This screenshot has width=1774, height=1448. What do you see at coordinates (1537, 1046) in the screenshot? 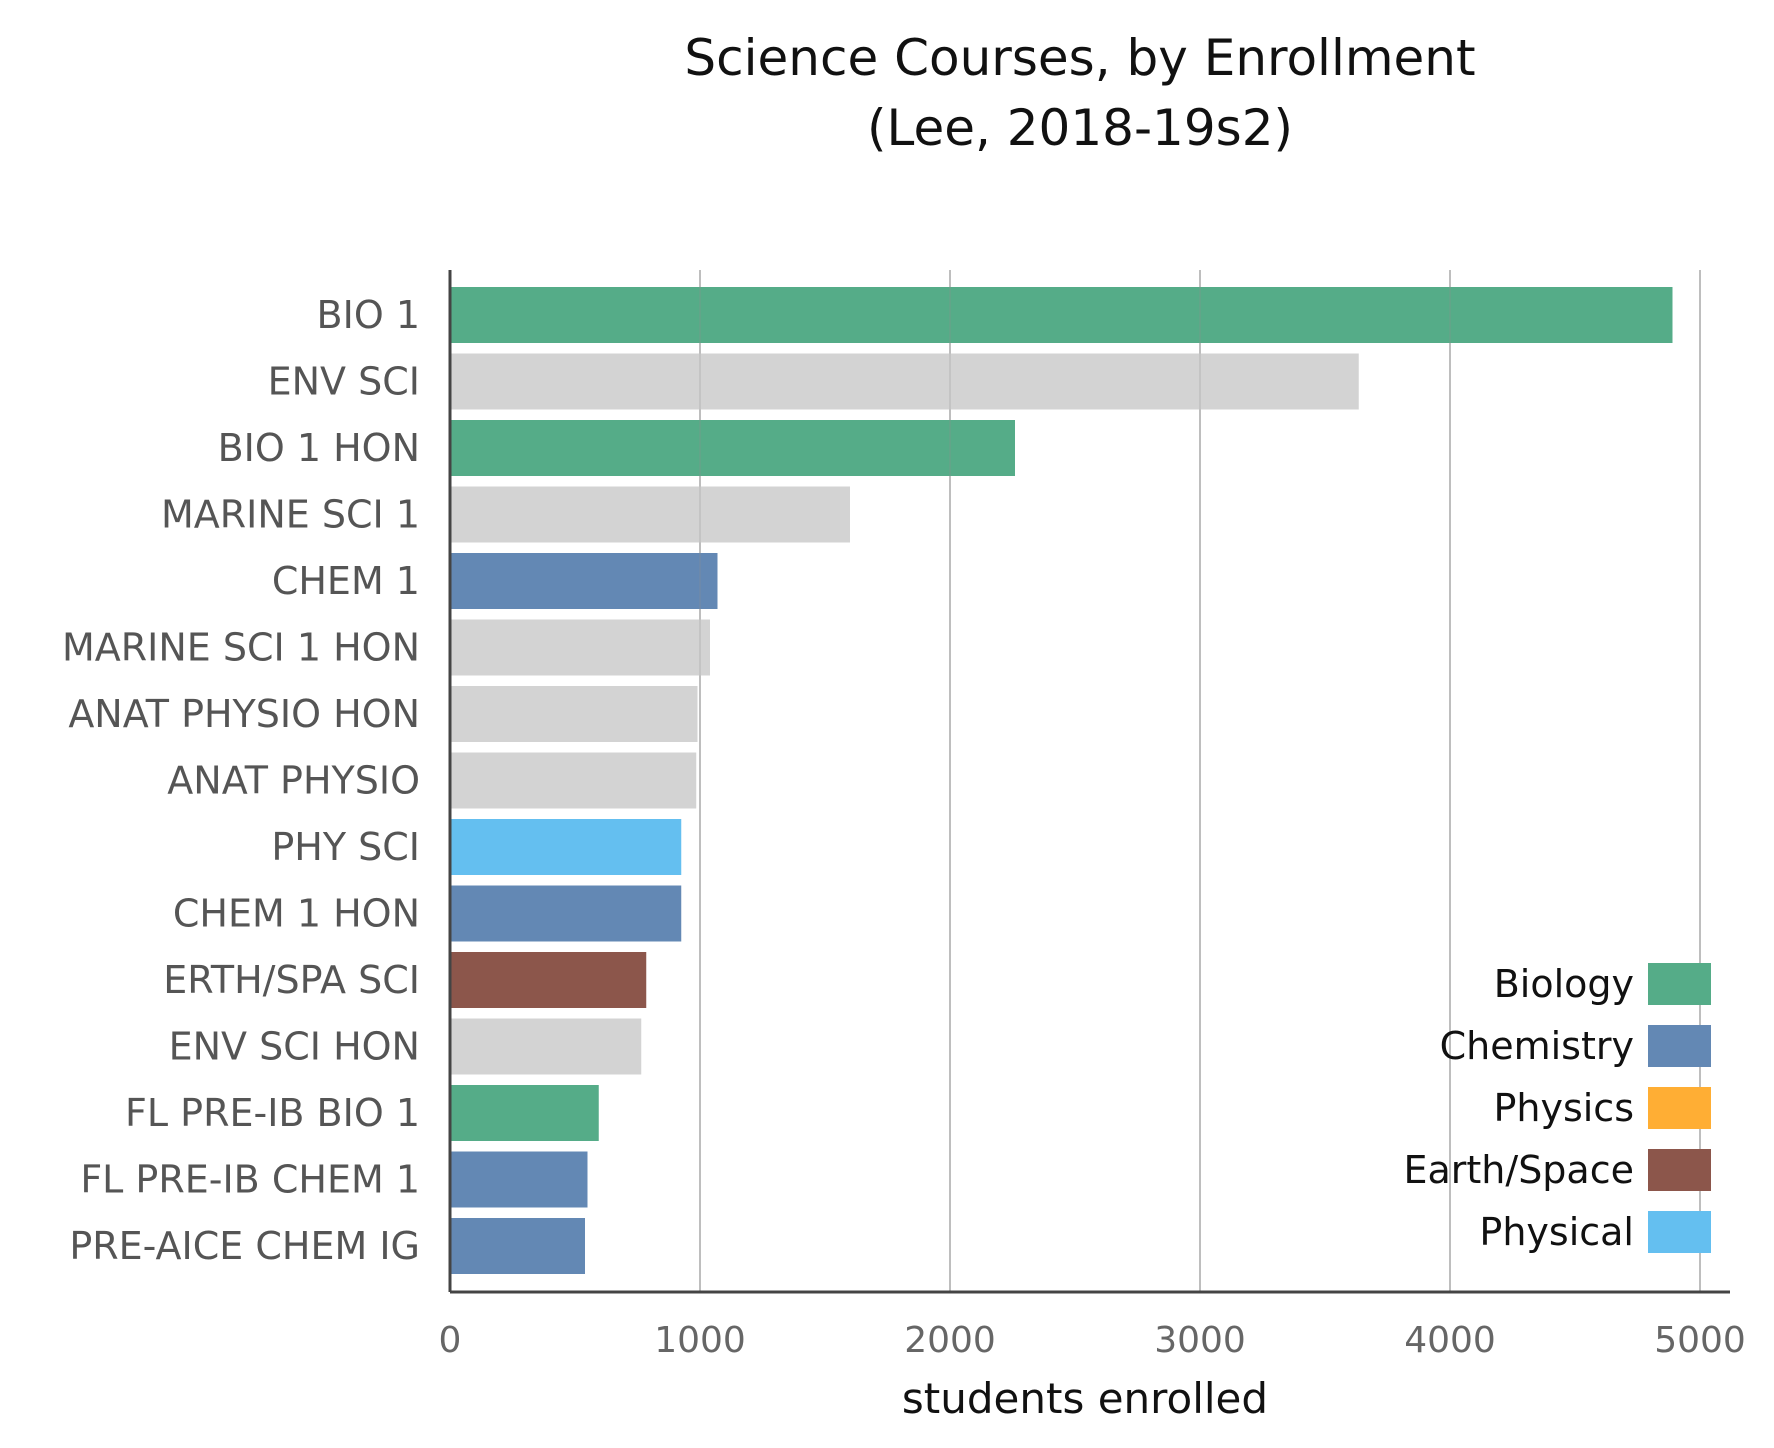
I see `legend-label: Chemistry` at bounding box center [1537, 1046].